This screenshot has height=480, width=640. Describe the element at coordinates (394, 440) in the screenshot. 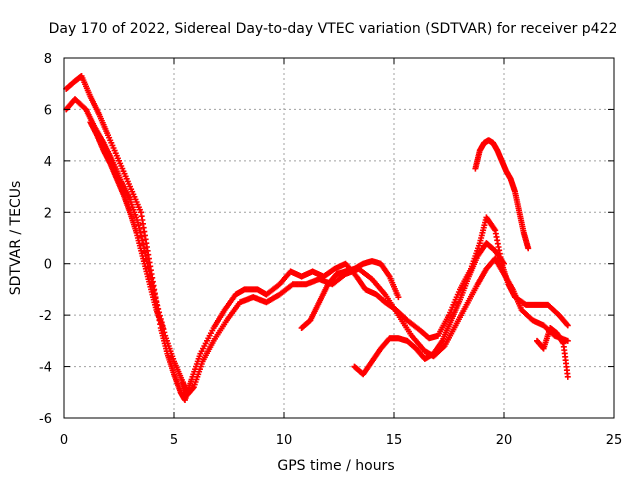

I see `x-tick-label: 15` at that location.